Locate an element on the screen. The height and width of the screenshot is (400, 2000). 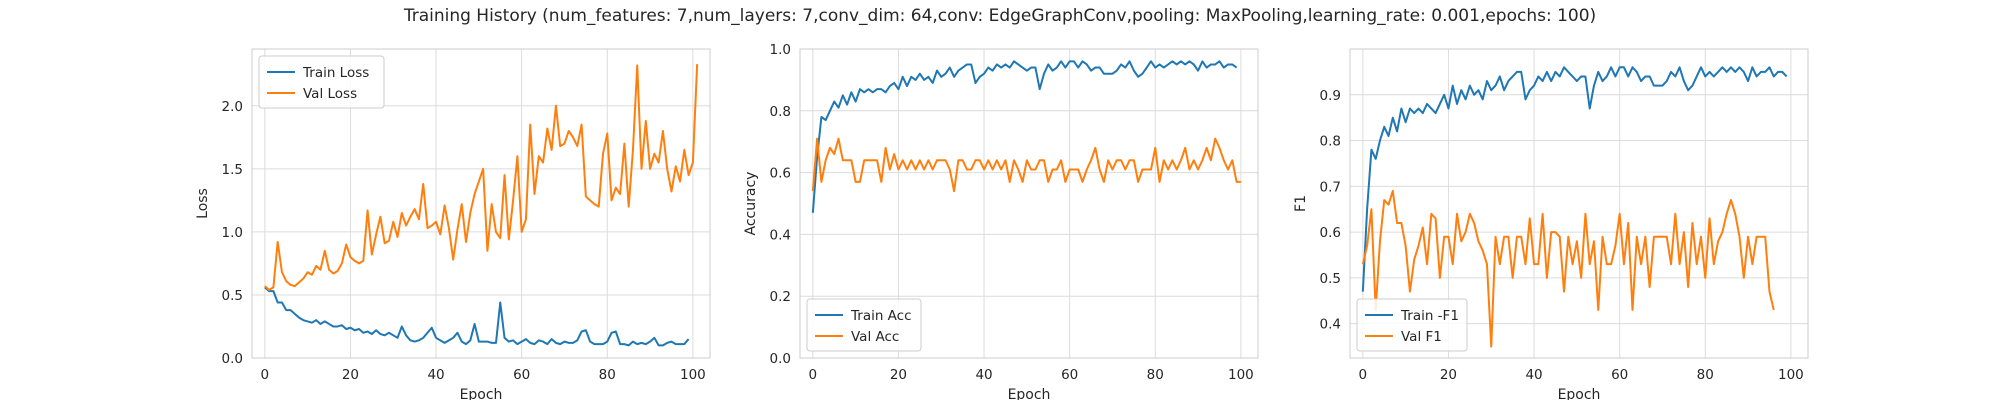
loss-series-train-loss is located at coordinates (477, 316).